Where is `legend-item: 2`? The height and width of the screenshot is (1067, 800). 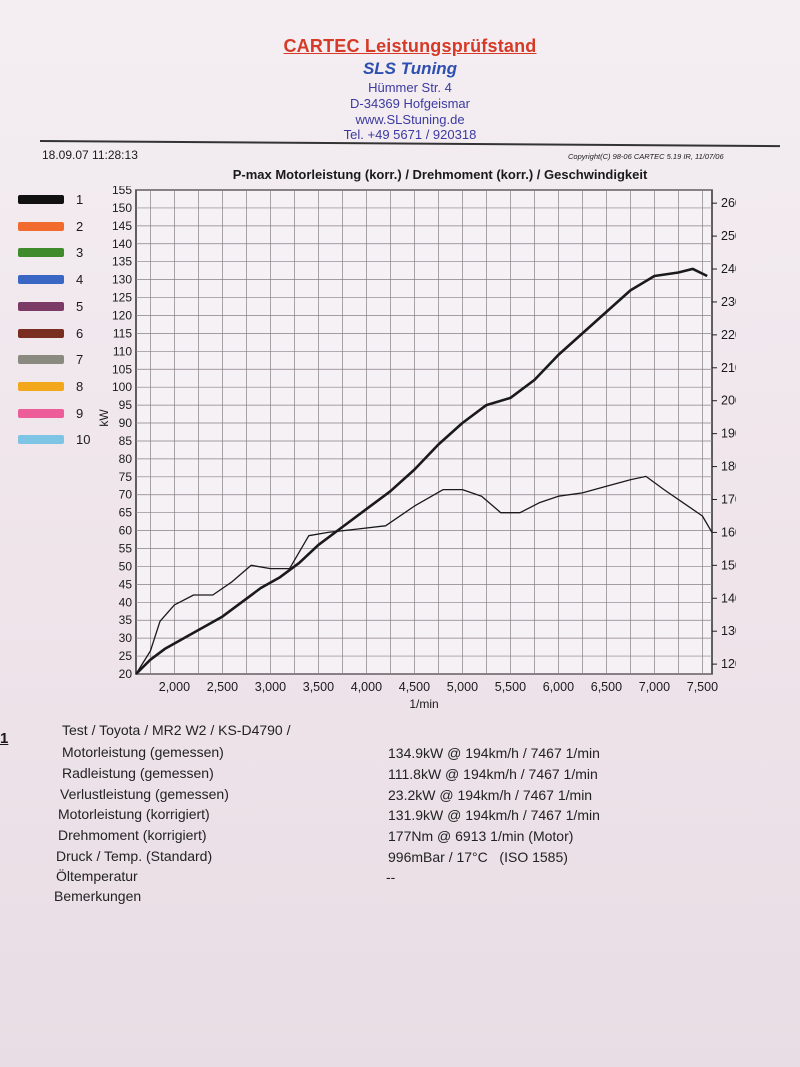
legend-item: 2 is located at coordinates (59, 227).